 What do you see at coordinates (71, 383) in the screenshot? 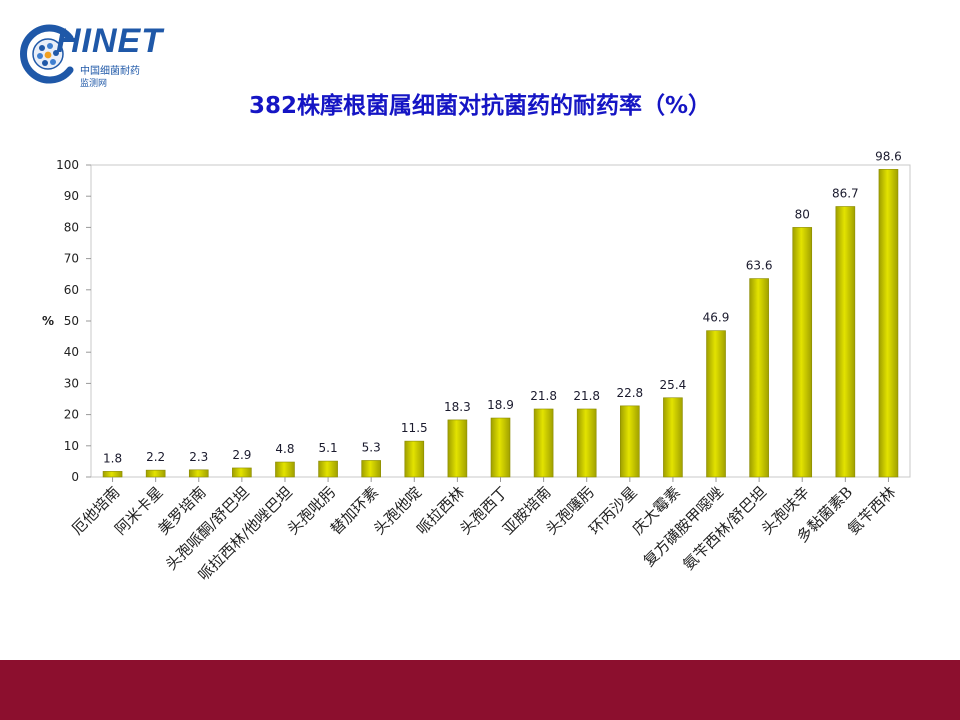
I see `y-tick-label: 30` at bounding box center [71, 383].